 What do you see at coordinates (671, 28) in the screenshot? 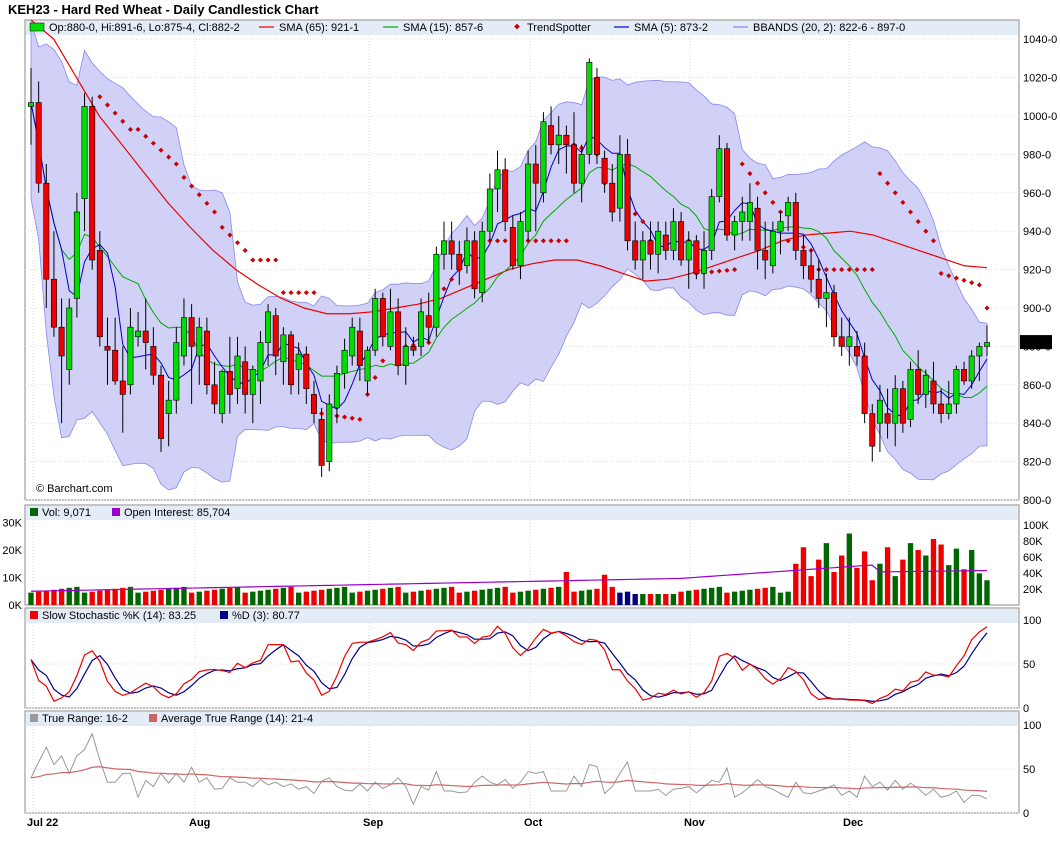
I see `sma5-legend: SMA (5): 873-2` at bounding box center [671, 28].